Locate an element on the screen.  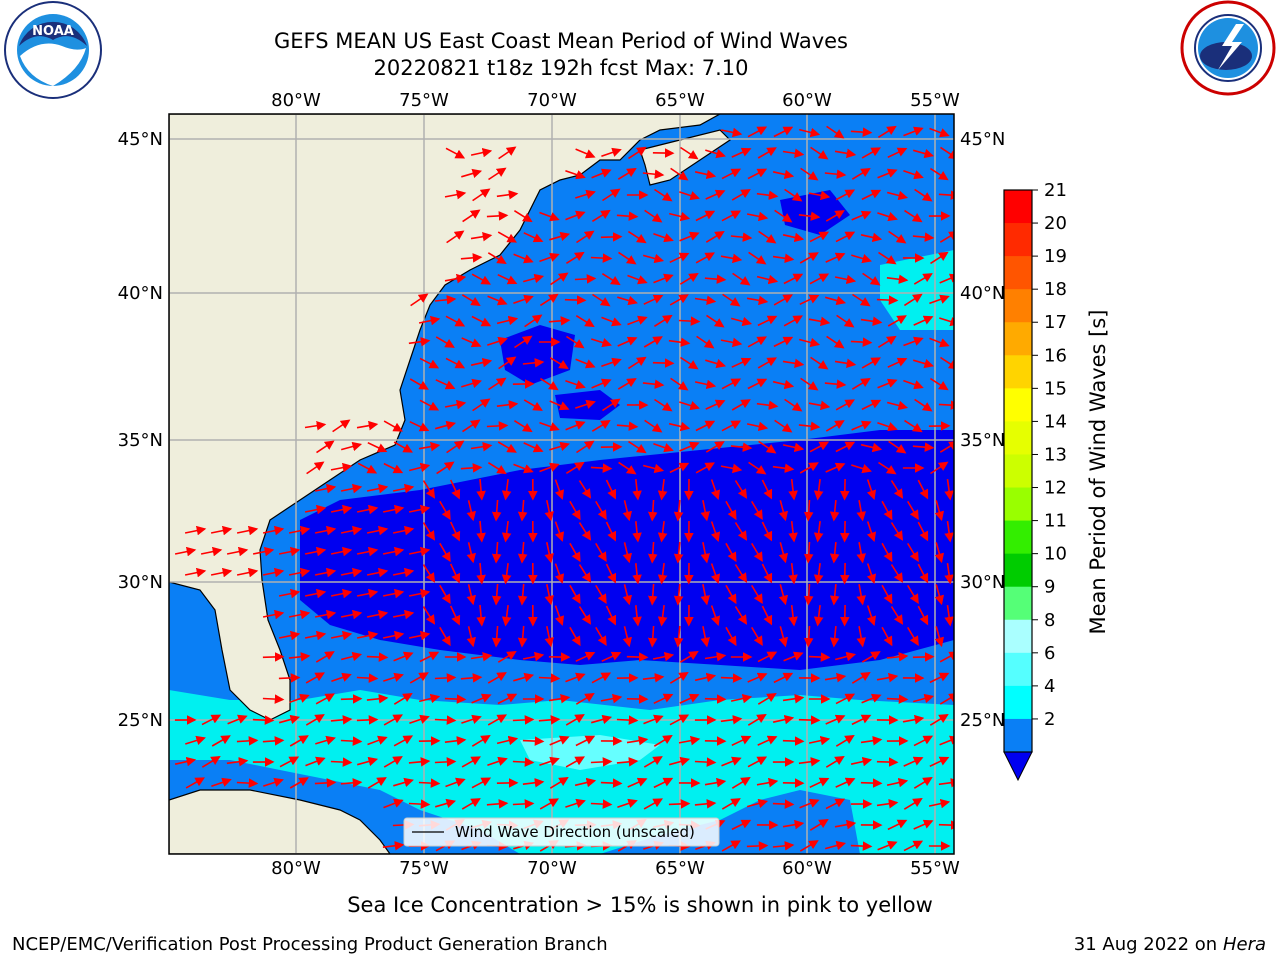
latitude-labels-right: 45°N 40°N 35°N 30°N 25°N is located at coordinates (982, 430).